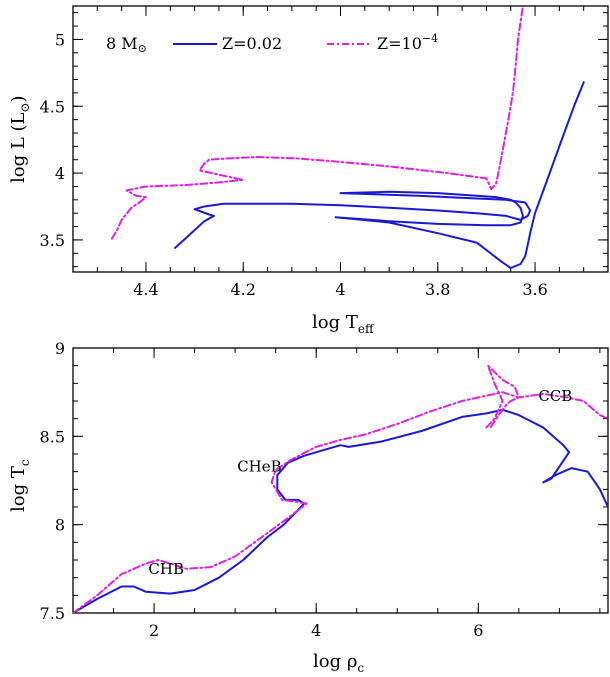  I want to click on hr-x-tick-label: 3.8, so click(437, 289).